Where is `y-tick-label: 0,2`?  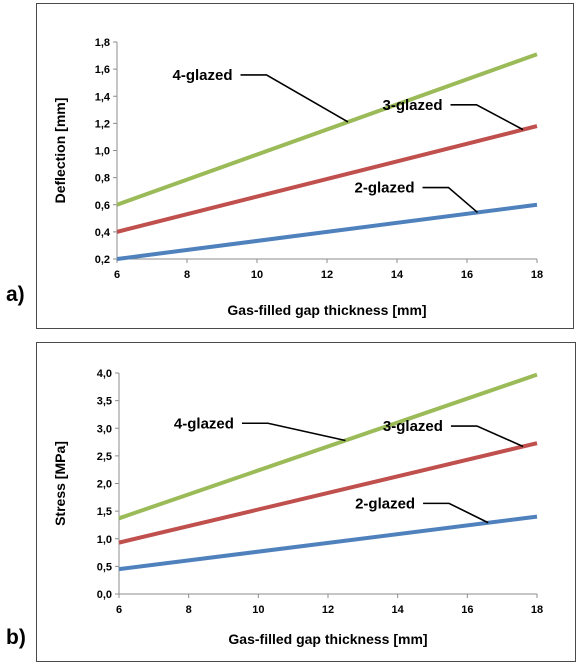
y-tick-label: 0,2 is located at coordinates (102, 260).